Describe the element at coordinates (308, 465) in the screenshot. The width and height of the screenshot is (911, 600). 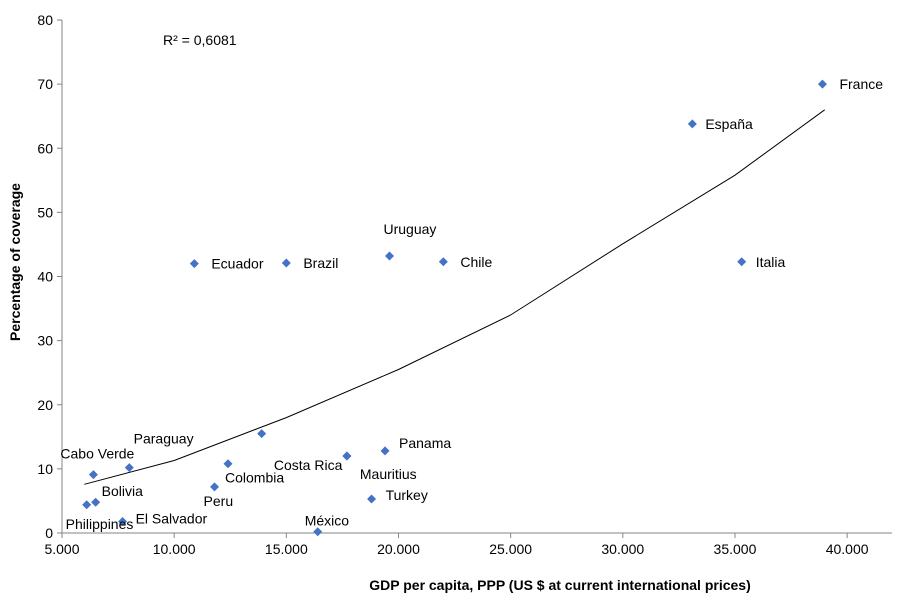
I see `point-label: Costa Rica` at that location.